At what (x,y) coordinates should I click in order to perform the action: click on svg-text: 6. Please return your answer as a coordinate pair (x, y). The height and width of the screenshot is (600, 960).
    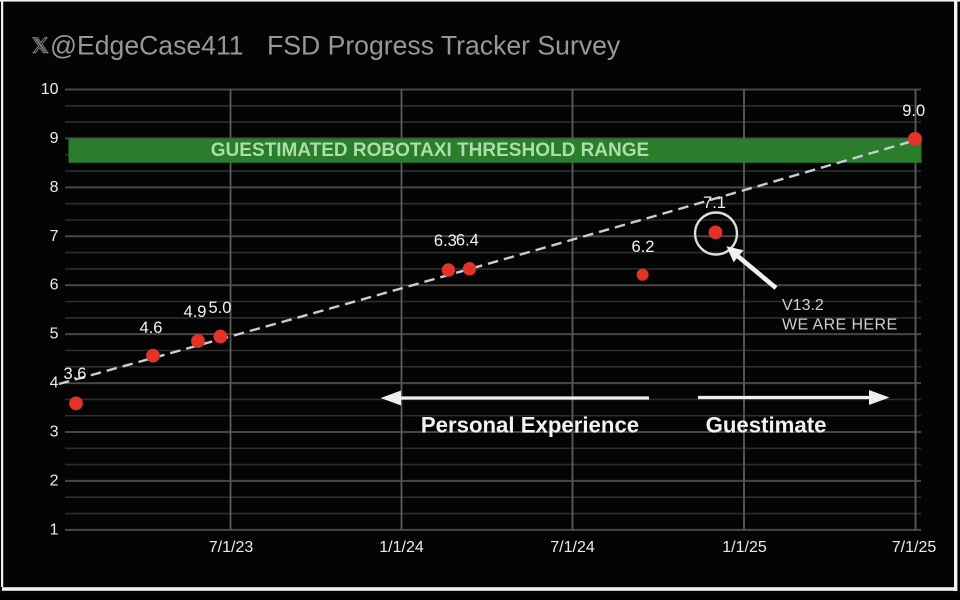
    Looking at the image, I should click on (54, 285).